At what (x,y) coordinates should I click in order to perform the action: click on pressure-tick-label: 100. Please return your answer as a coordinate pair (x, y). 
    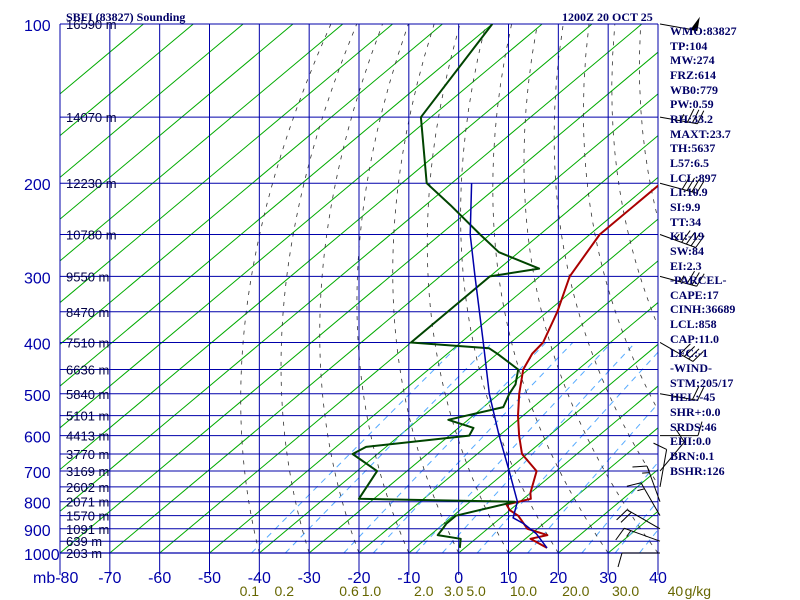
    Looking at the image, I should click on (37, 26).